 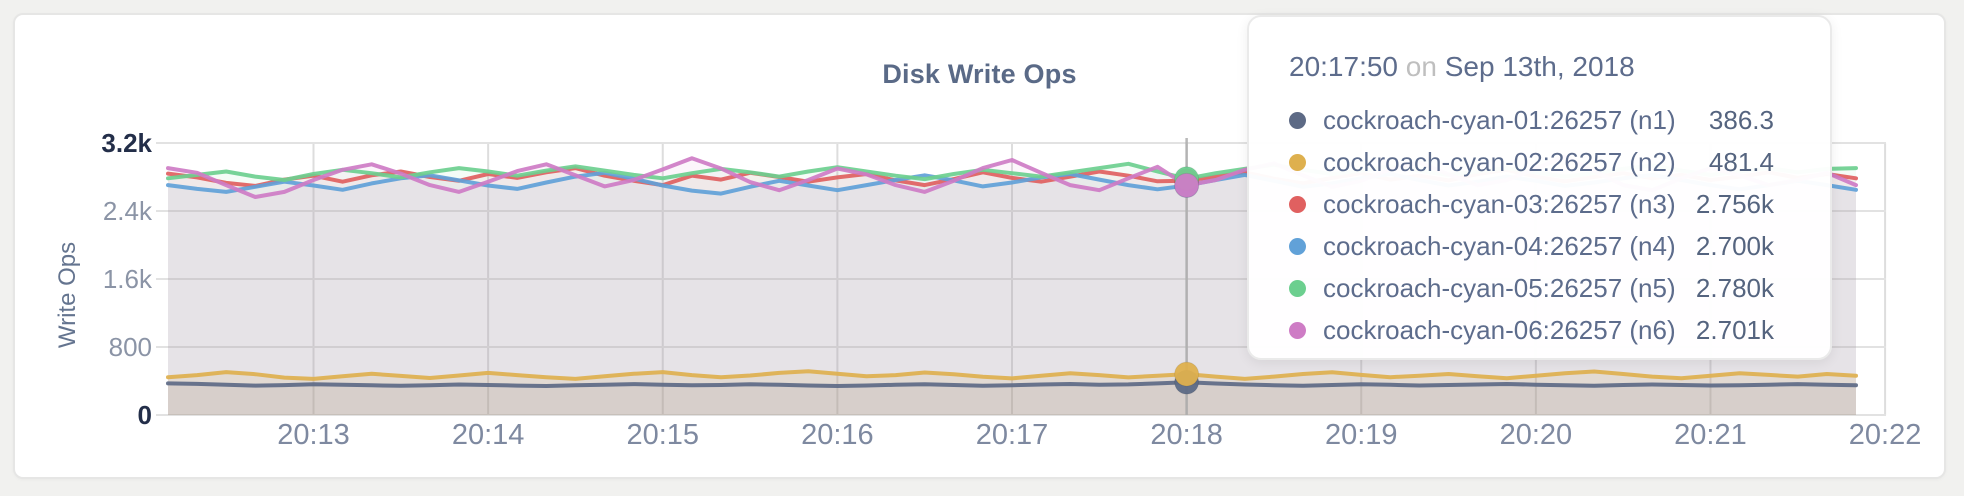 I want to click on x-tick-label: 20:16, so click(x=837, y=435).